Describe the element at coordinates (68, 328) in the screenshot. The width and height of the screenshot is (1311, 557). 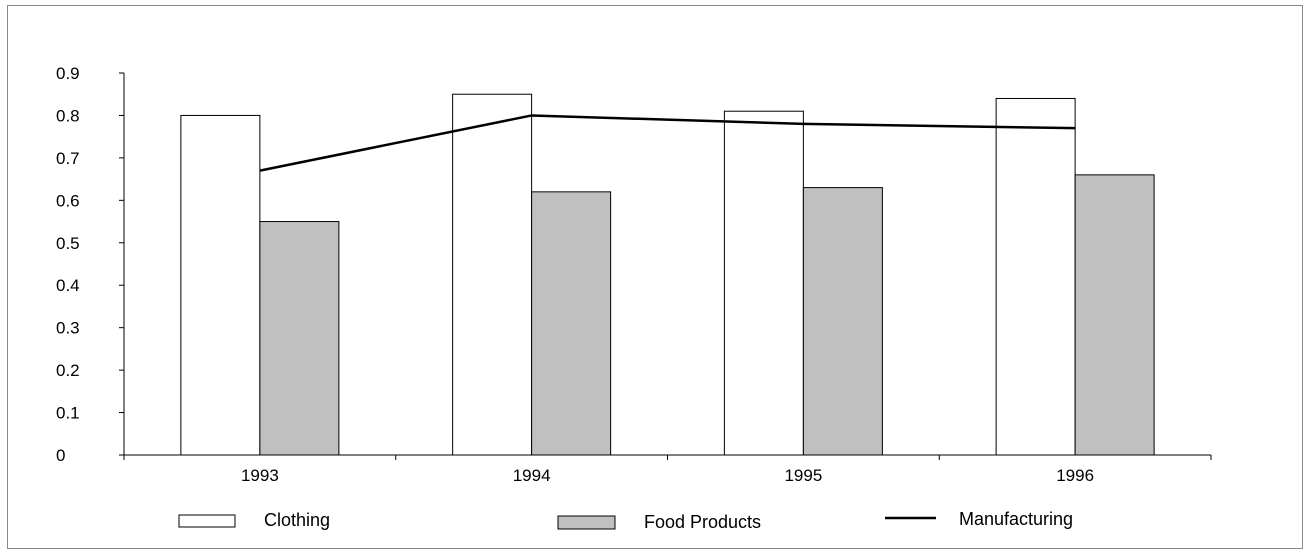
I see `y-tick-label: 0.3` at that location.